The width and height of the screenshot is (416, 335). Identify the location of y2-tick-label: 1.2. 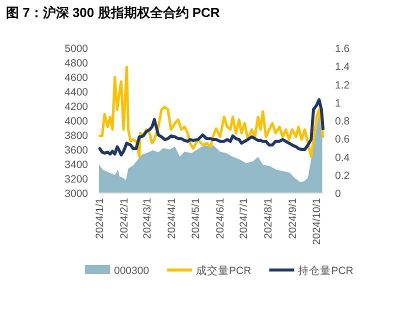
(342, 85).